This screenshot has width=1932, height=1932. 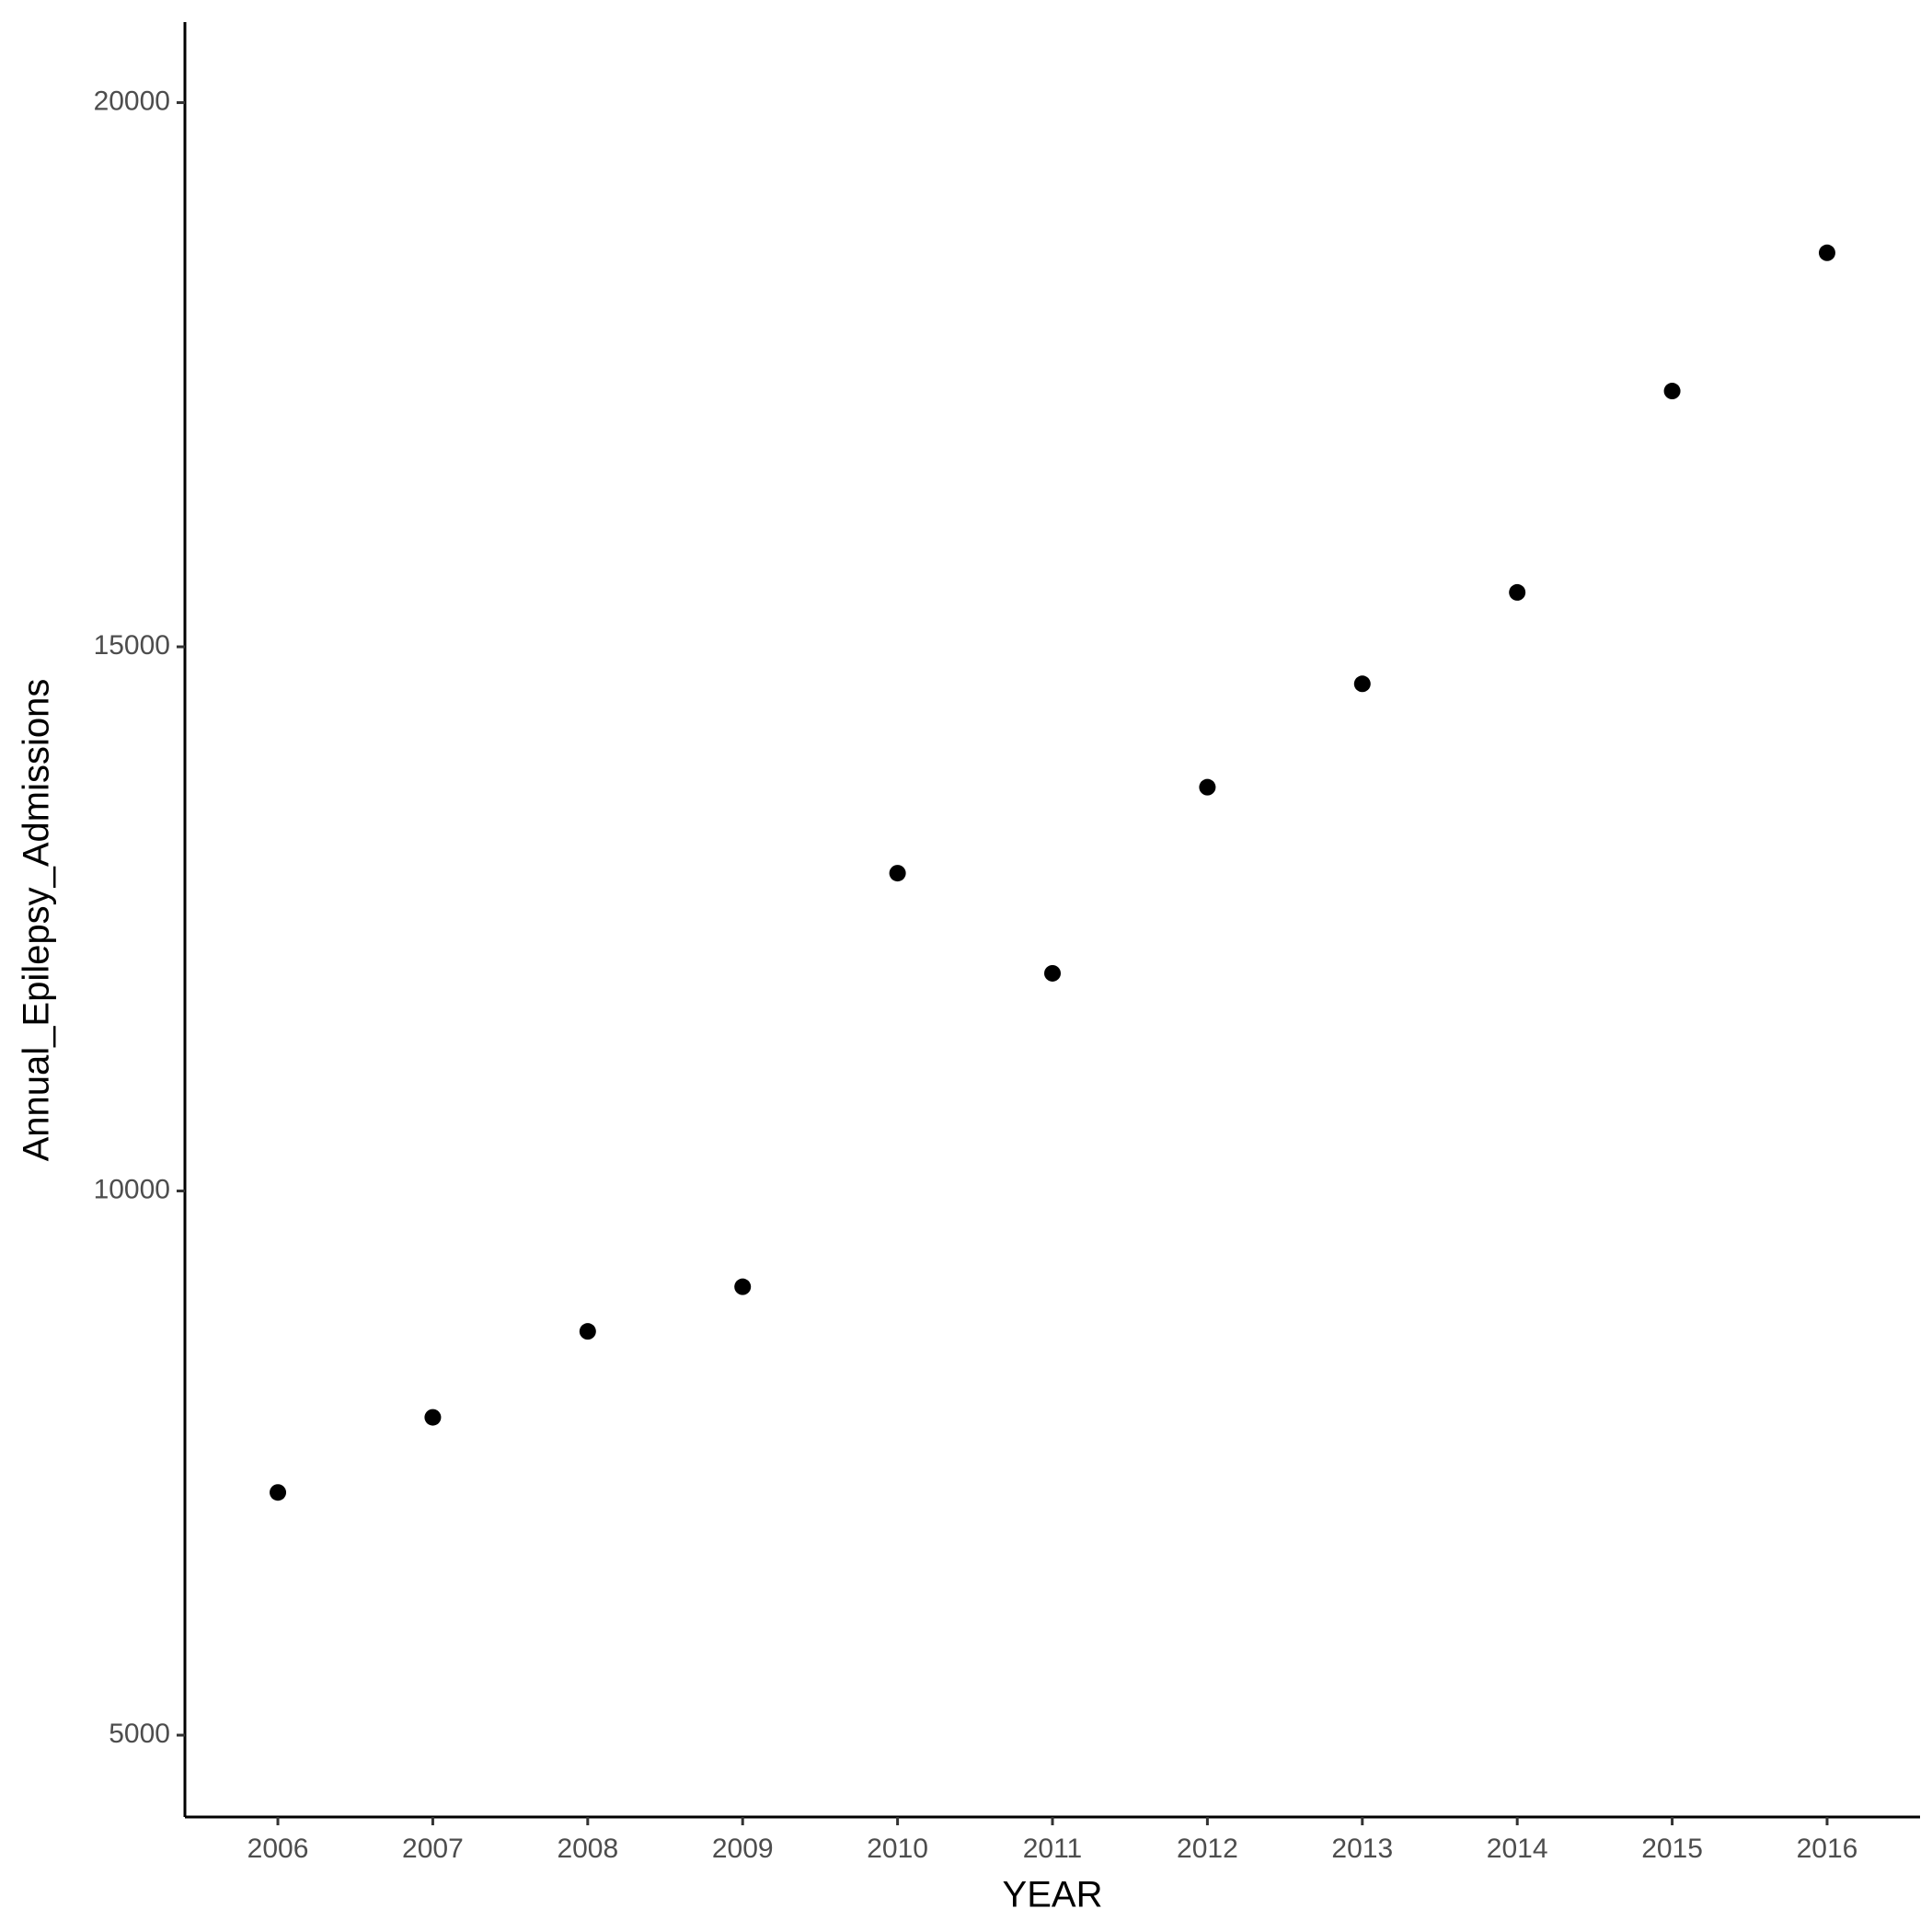 I want to click on x-tick-label: 2007, so click(x=433, y=1849).